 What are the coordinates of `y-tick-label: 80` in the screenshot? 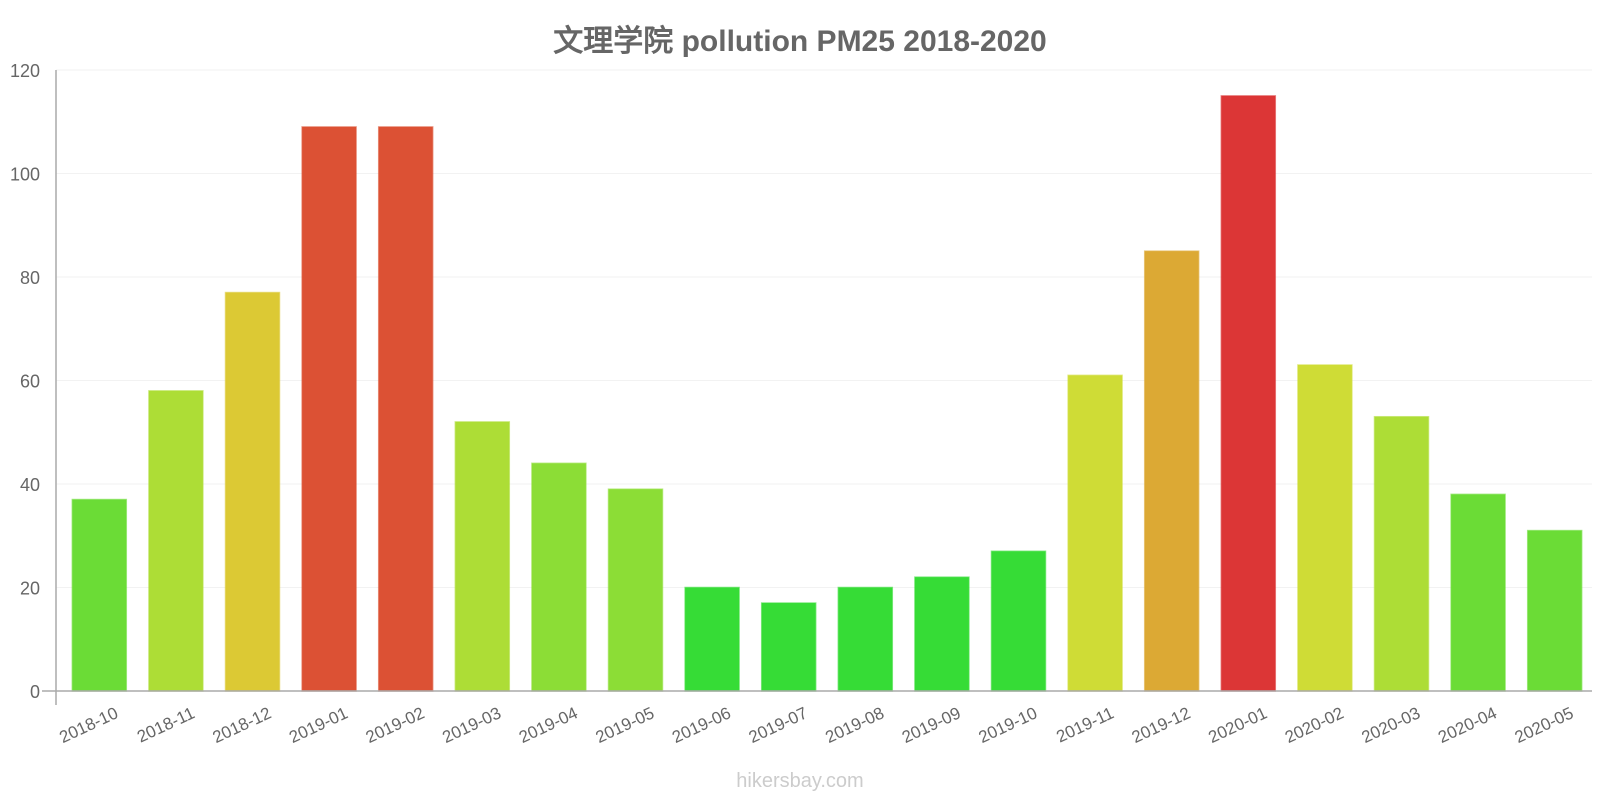 It's located at (30, 278).